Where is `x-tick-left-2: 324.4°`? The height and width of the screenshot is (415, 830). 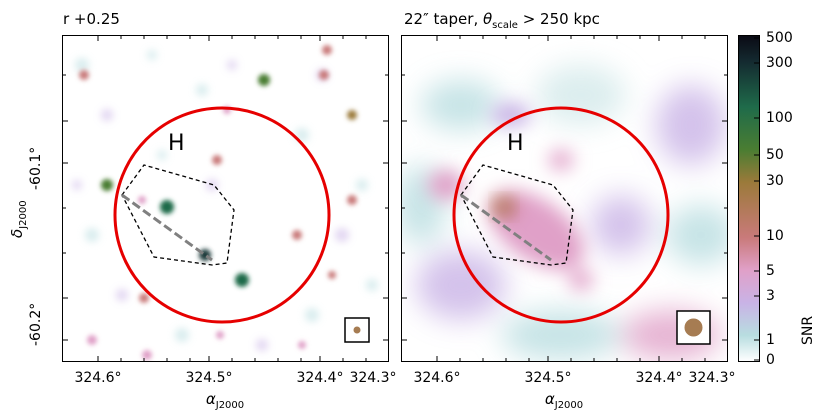
x-tick-left-2: 324.4° is located at coordinates (320, 378).